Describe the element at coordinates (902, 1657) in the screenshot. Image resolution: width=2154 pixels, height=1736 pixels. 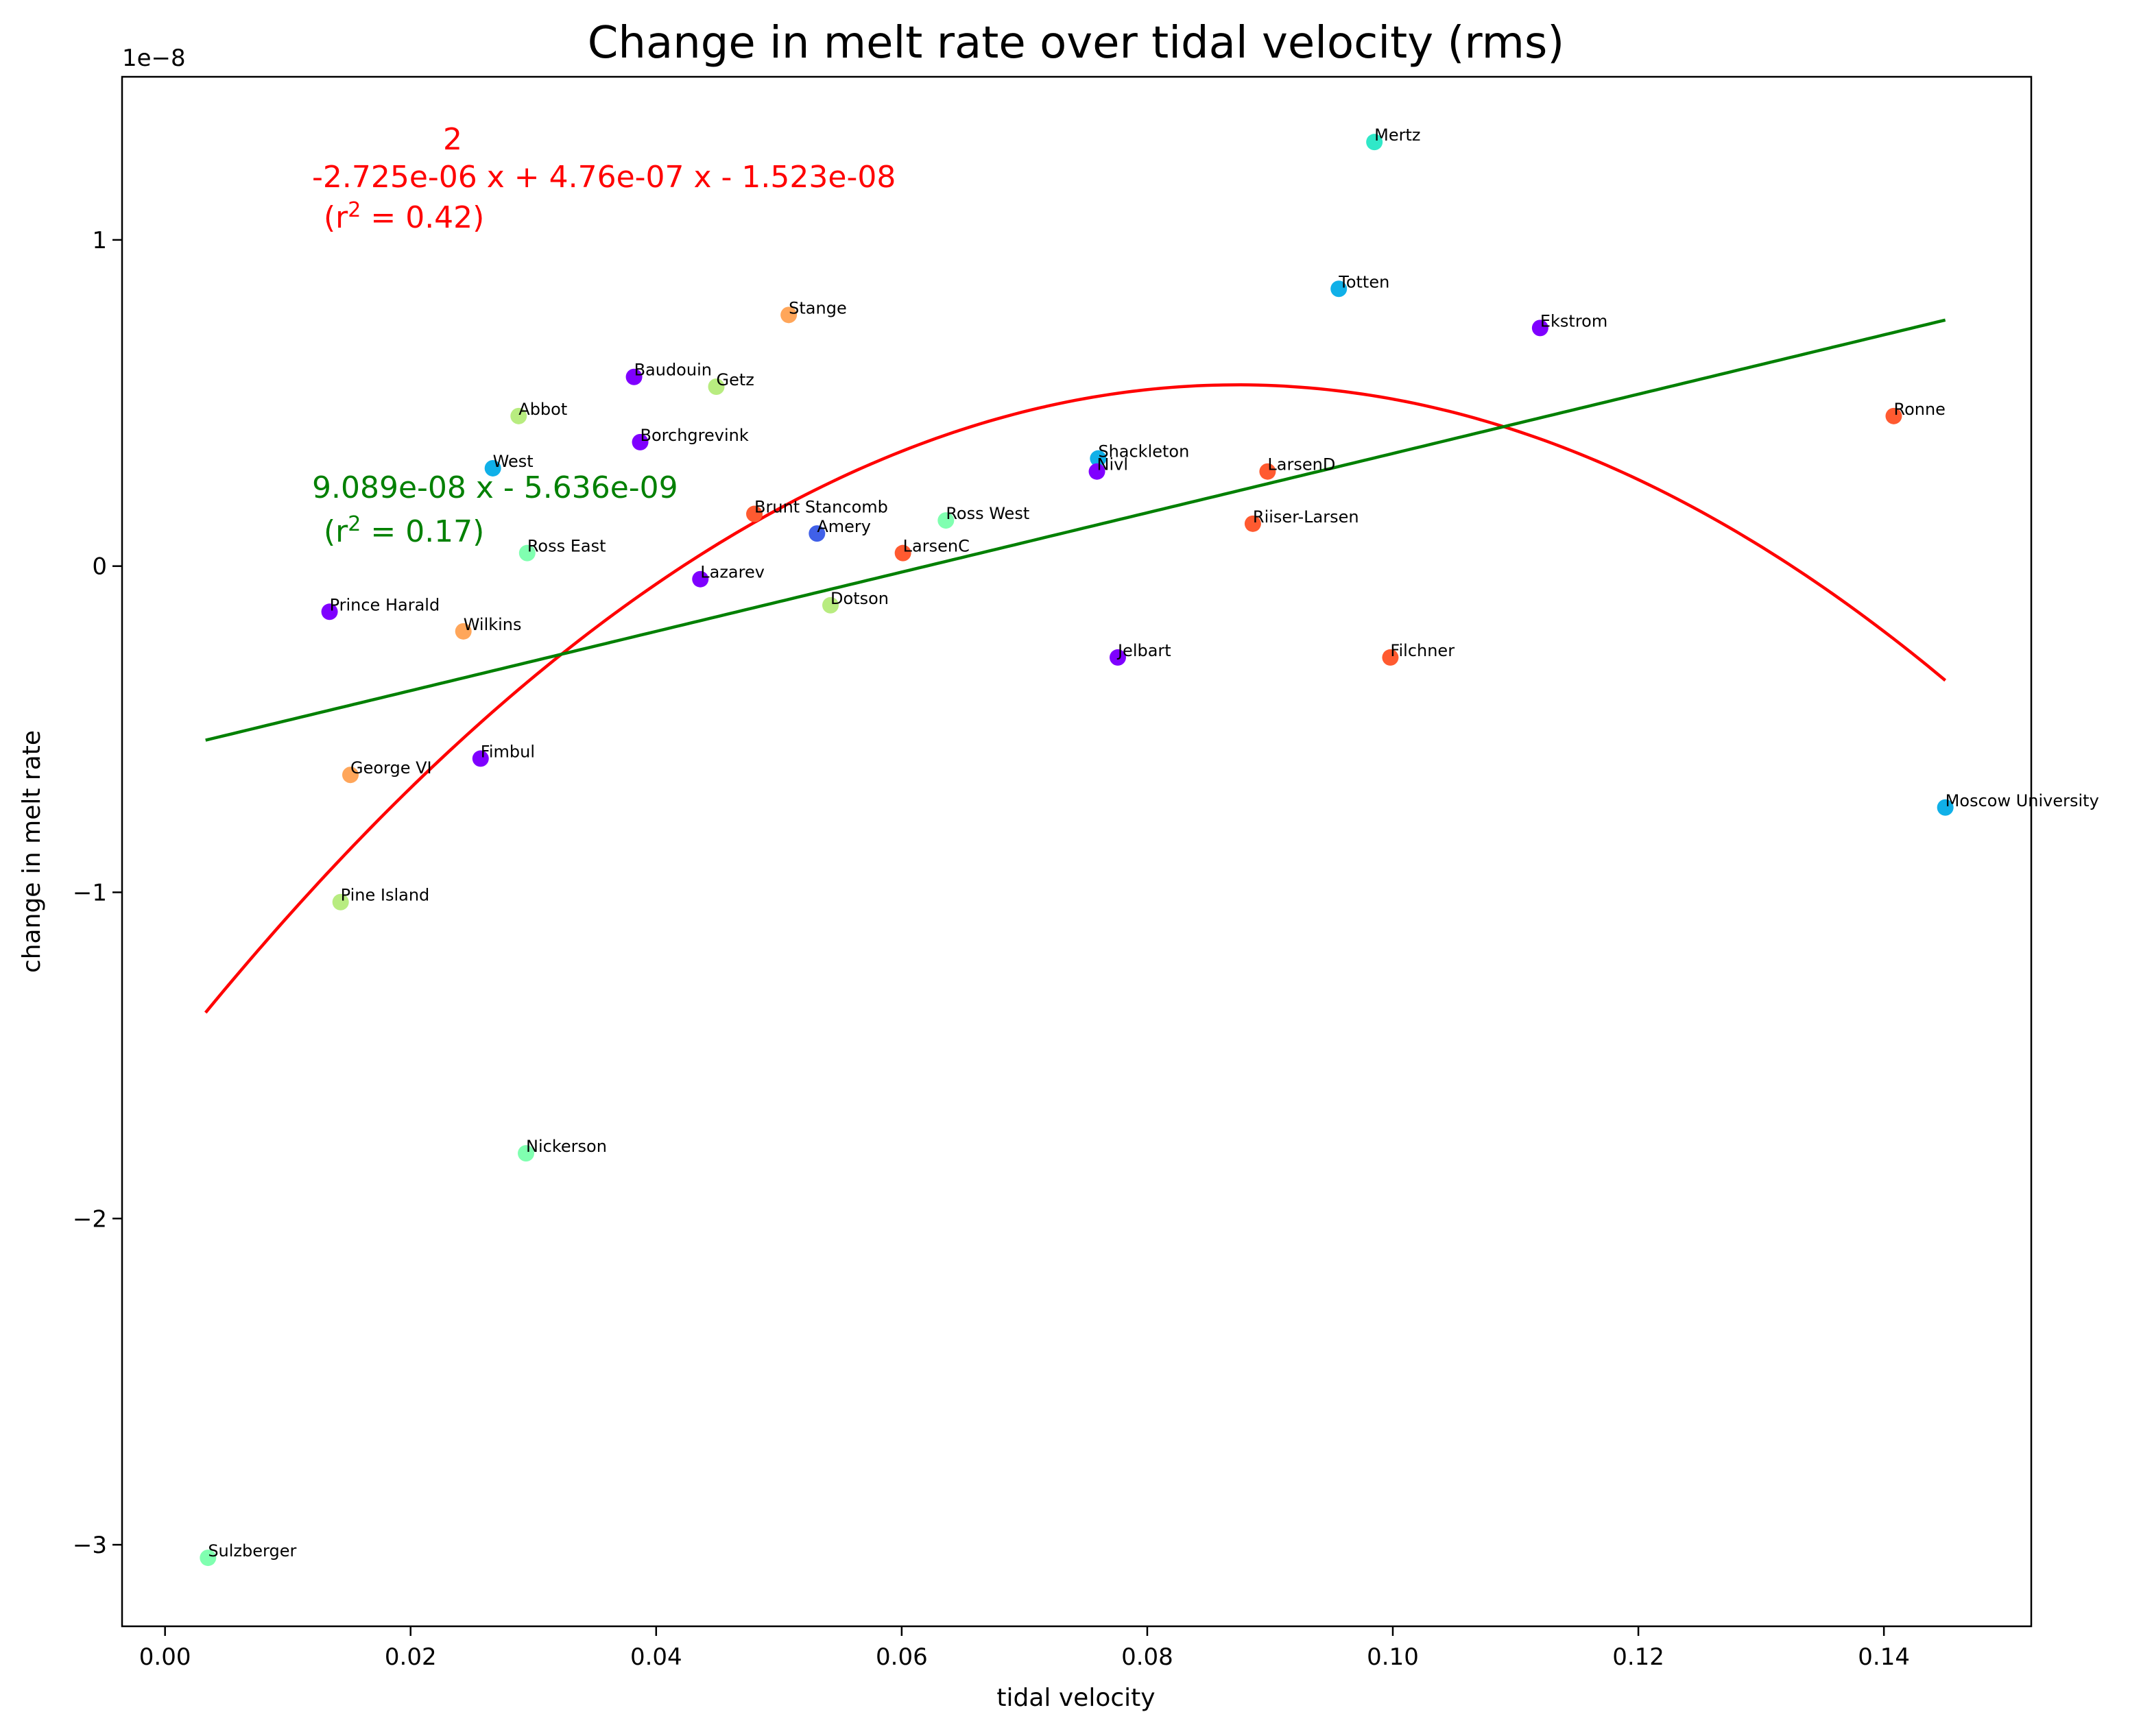
I see `x-tick-label: 0.06` at that location.